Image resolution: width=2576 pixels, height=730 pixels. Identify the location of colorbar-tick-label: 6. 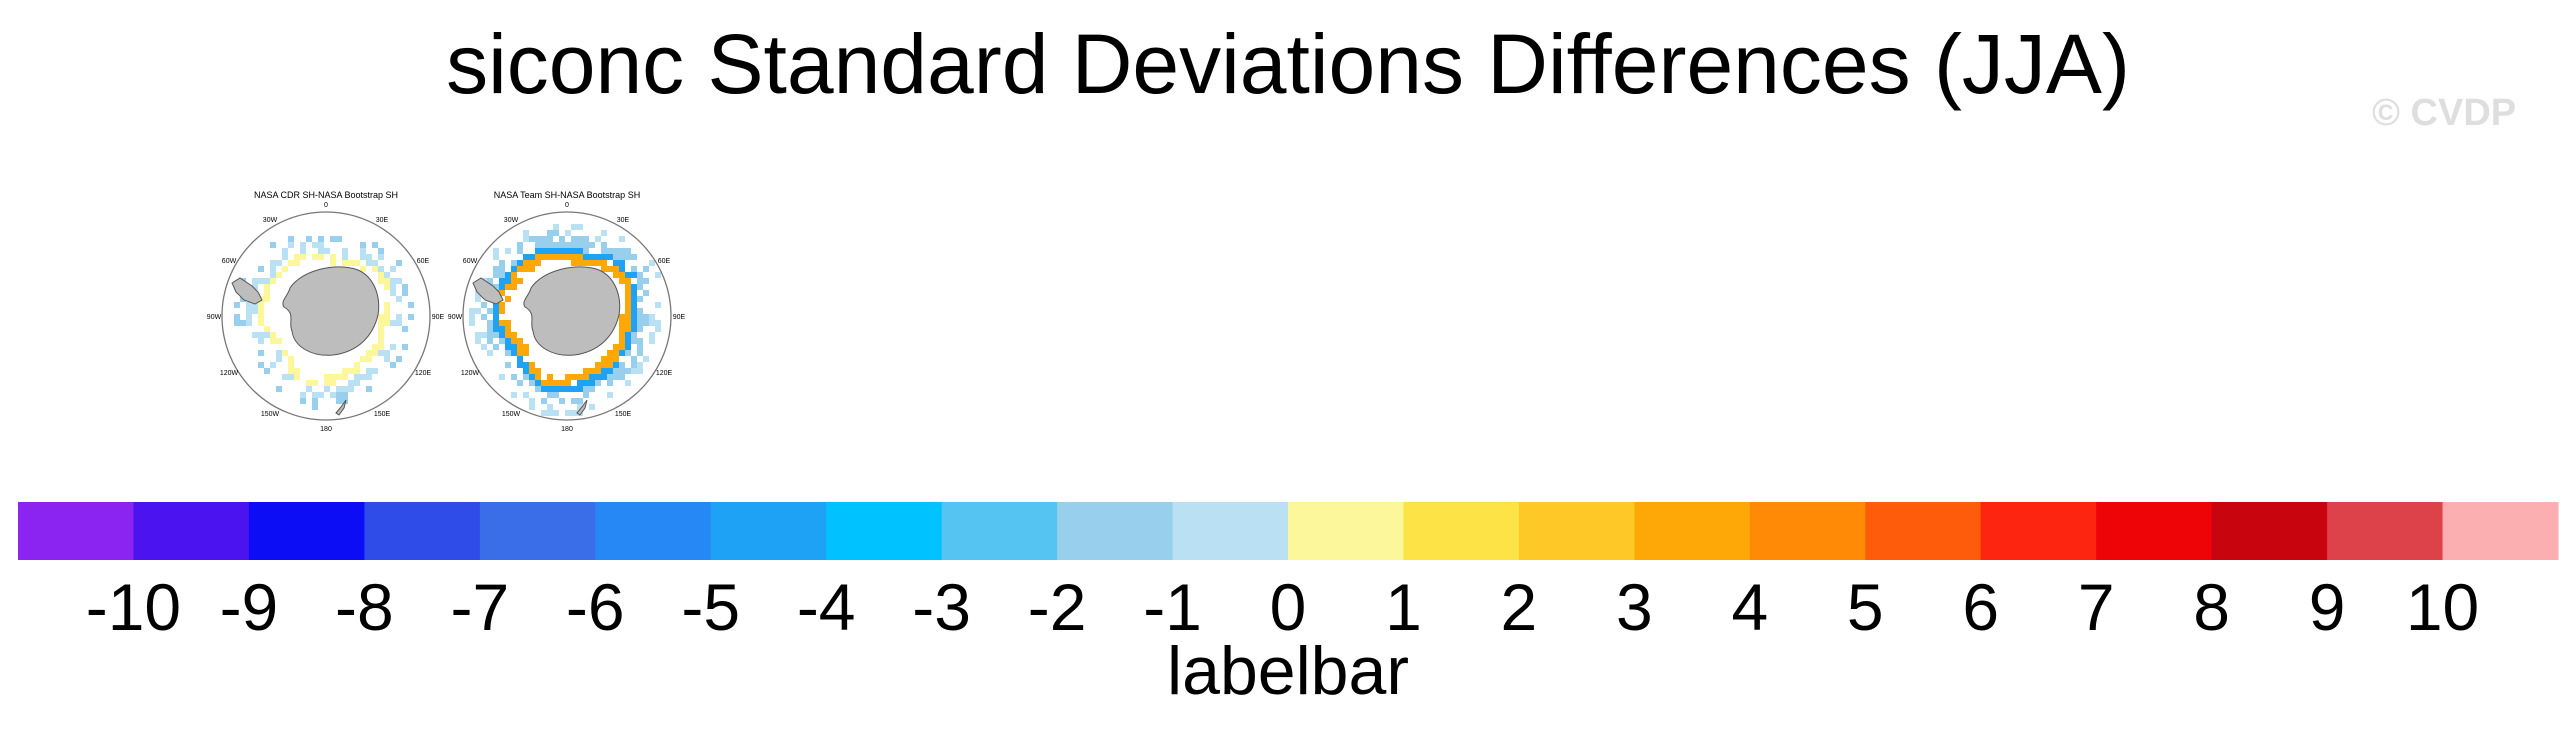
(1980, 607).